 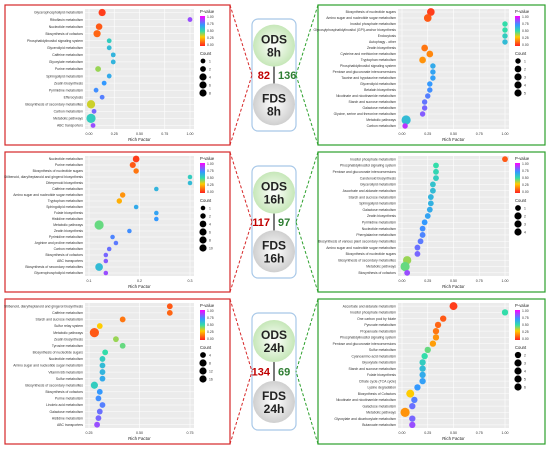 I want to click on y-tick-label: Purine metabolism, so click(x=69, y=69).